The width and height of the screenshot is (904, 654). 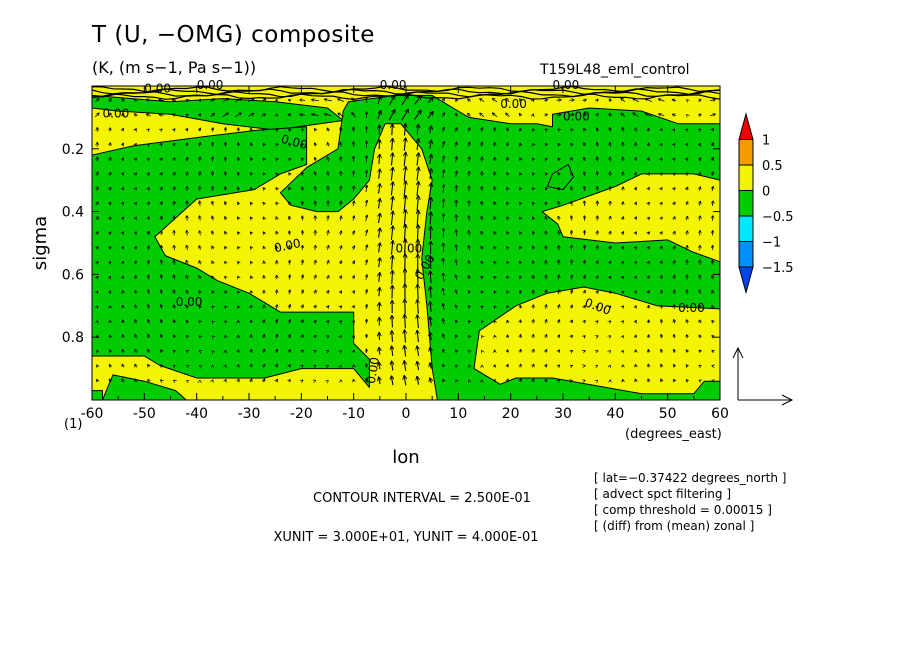 What do you see at coordinates (560, 177) in the screenshot?
I see `negative-region` at bounding box center [560, 177].